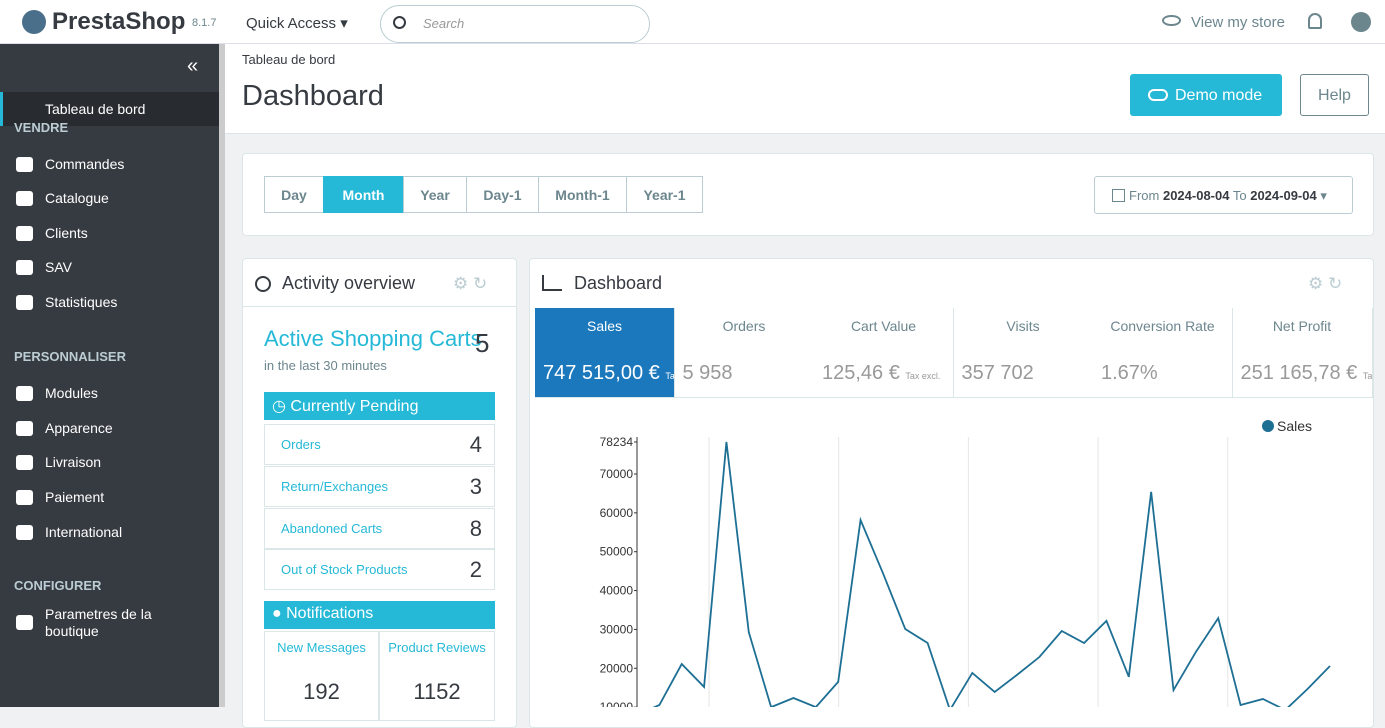 This screenshot has width=1385, height=728. I want to click on kpi-number: 125,46 €, so click(861, 373).